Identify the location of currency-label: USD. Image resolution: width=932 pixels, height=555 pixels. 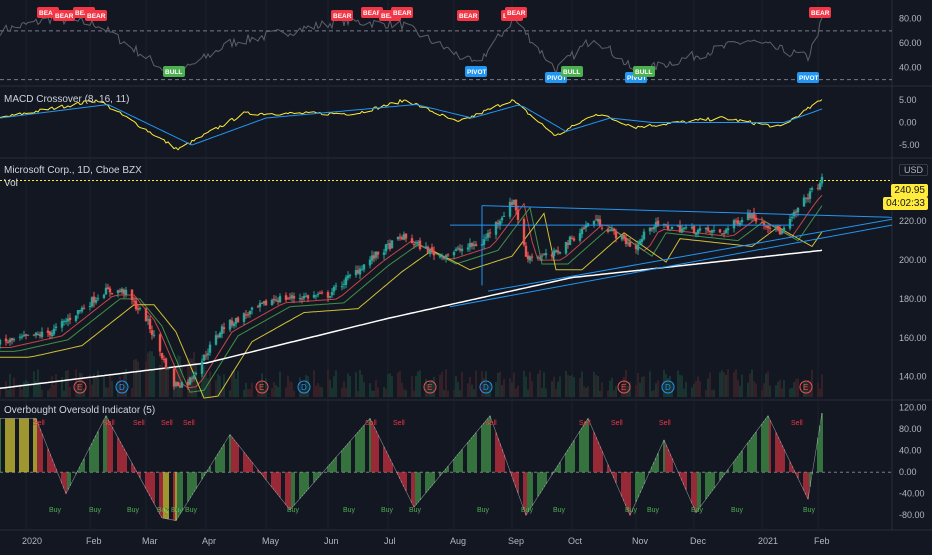
(913, 170).